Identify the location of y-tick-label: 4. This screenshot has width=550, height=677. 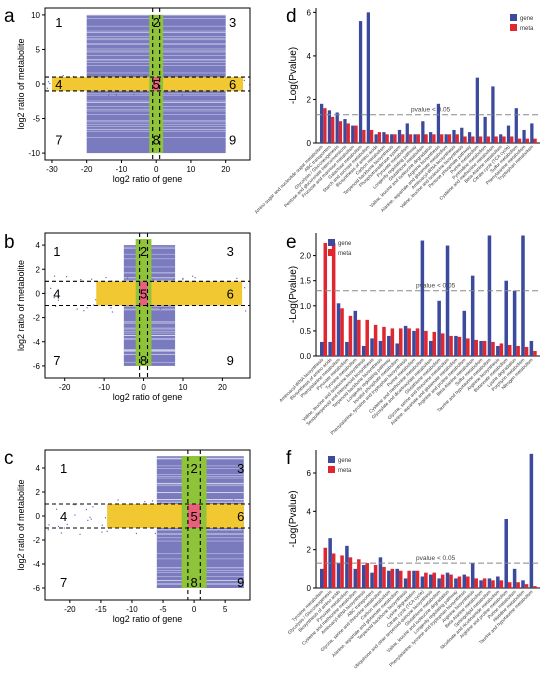
(38, 468).